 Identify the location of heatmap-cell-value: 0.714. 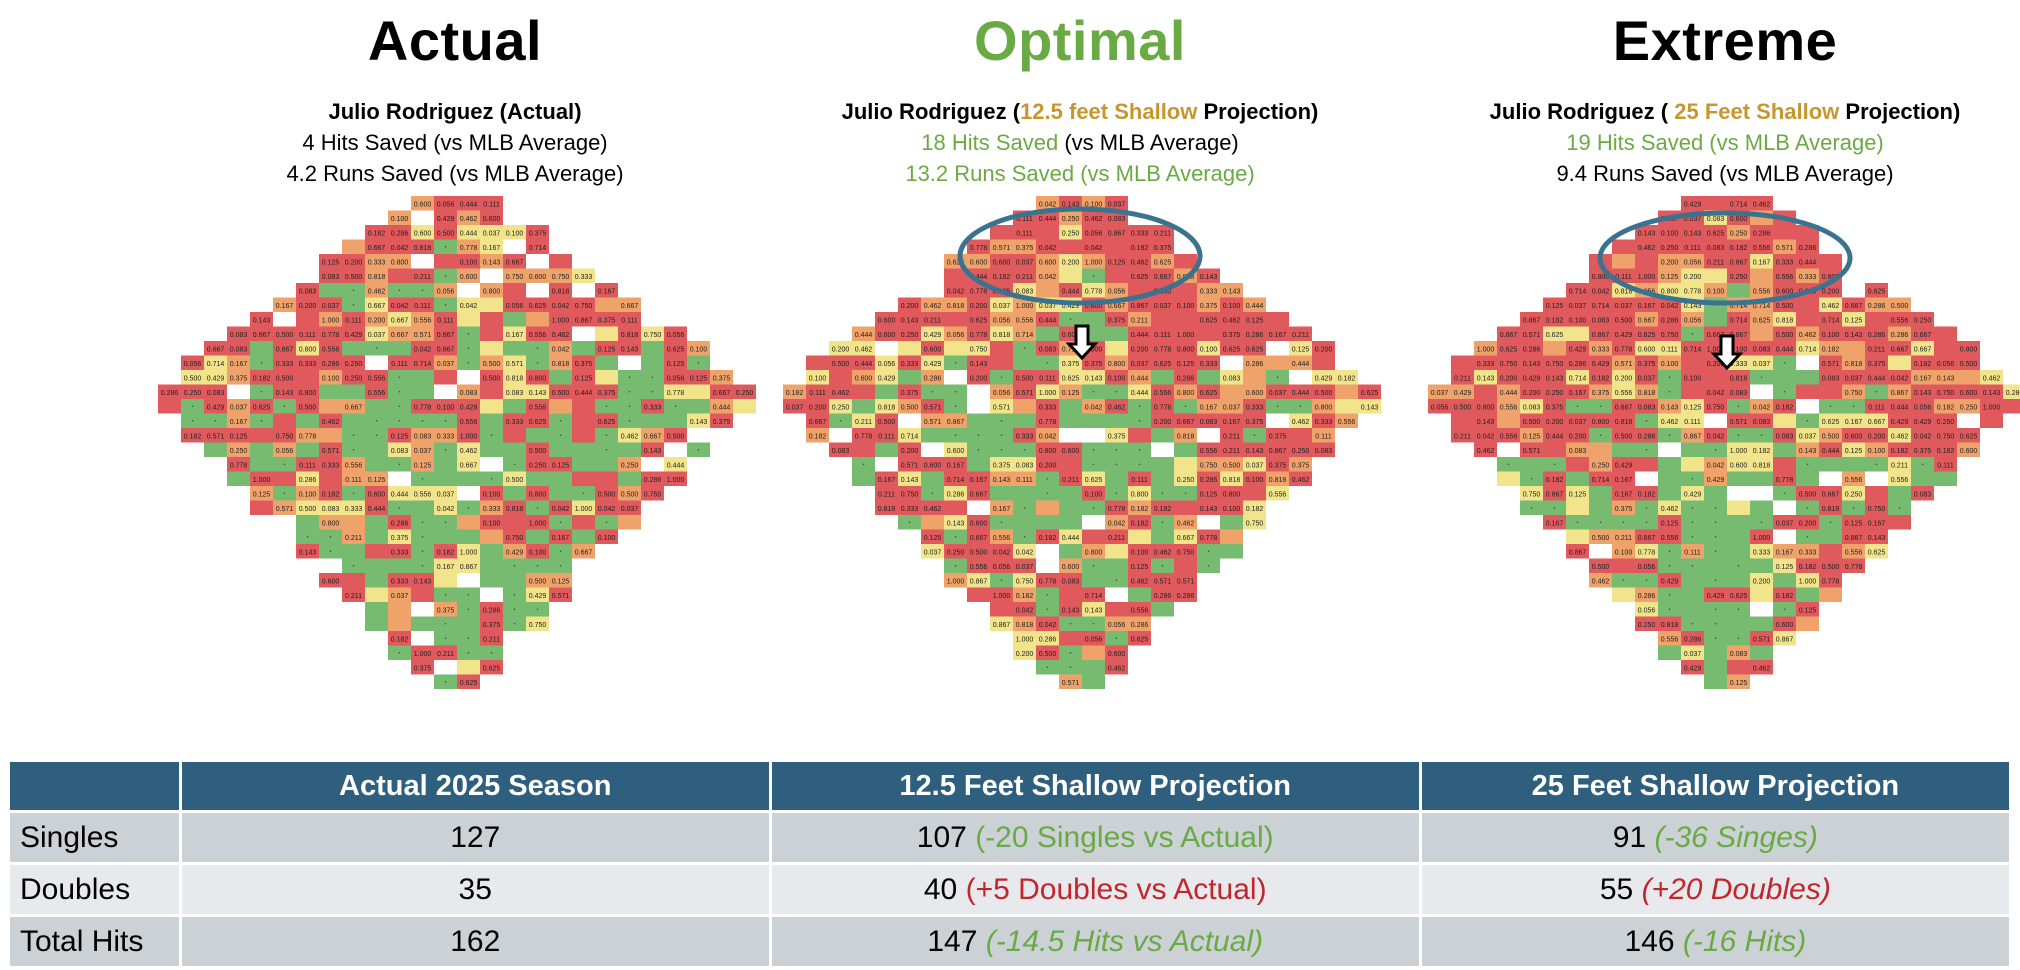
(1071, 350).